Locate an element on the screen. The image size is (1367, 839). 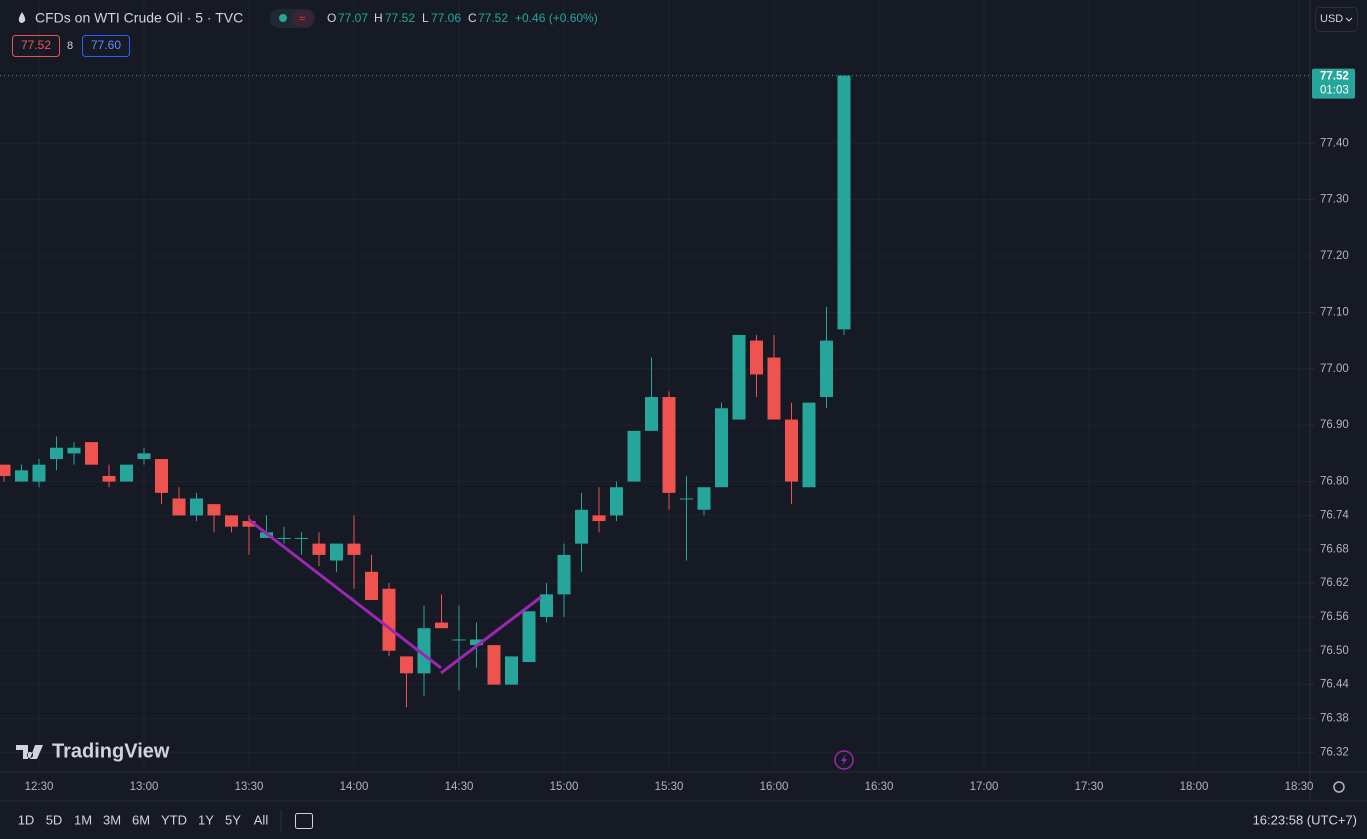
change: +0.46 (+0.60%) is located at coordinates (556, 18).